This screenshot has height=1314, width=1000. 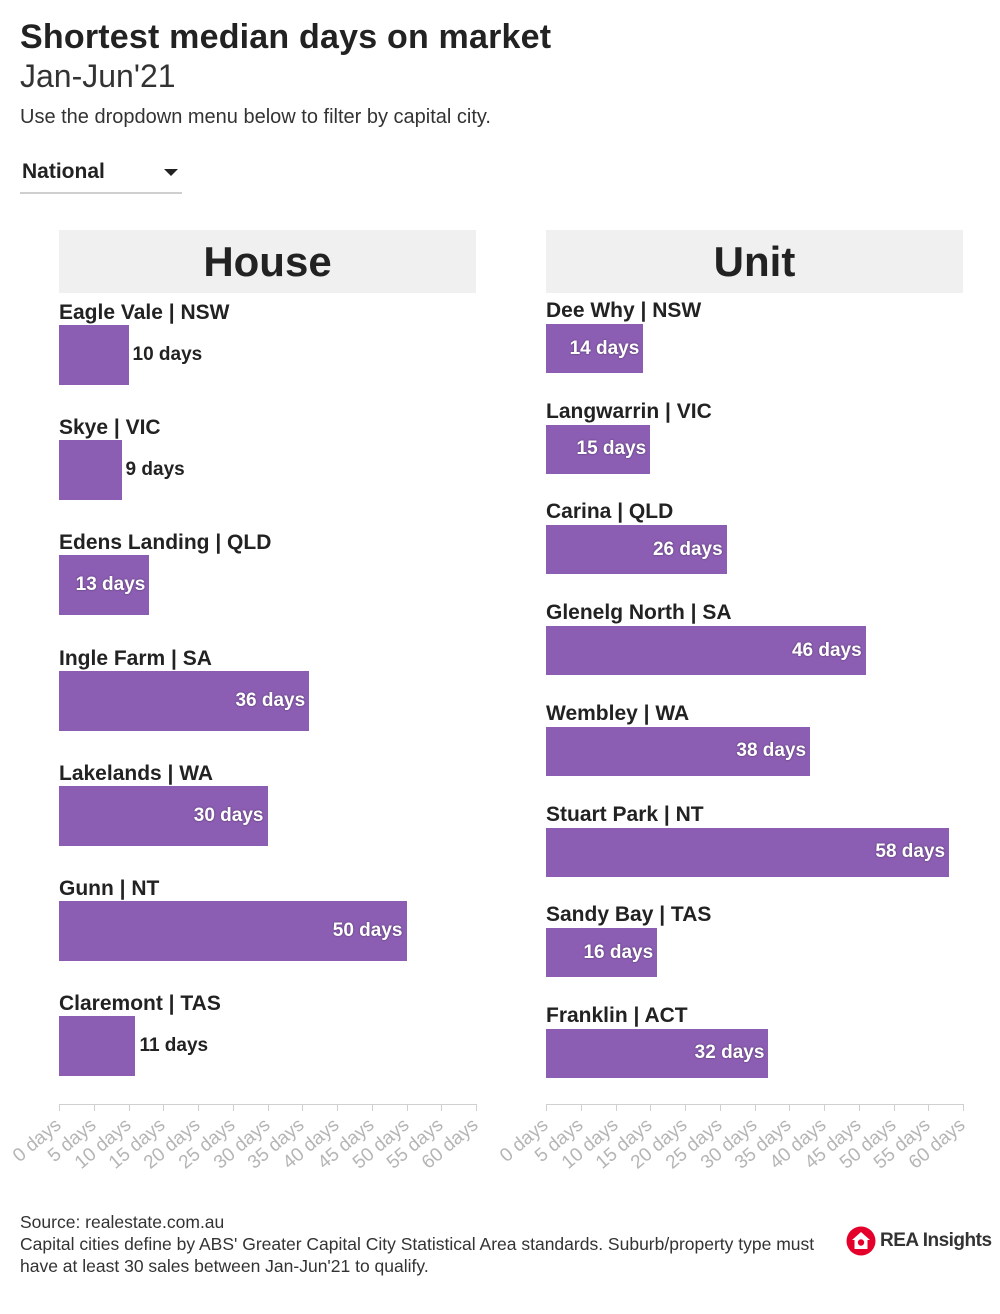 I want to click on house-category-label: Eagle Vale | NSW, so click(x=144, y=312).